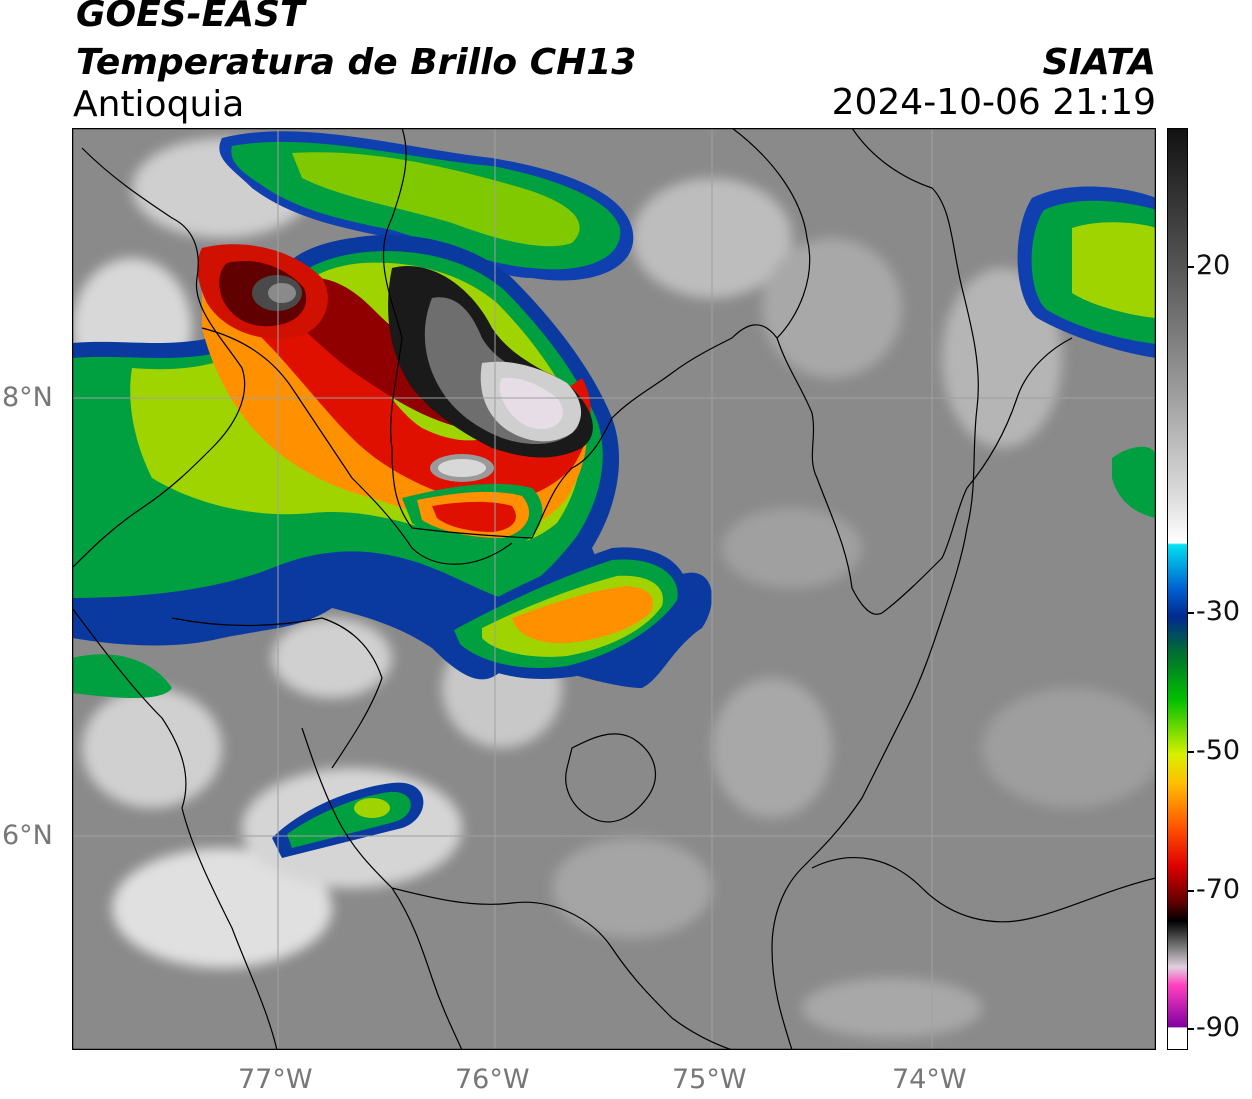 The image size is (1252, 1099). Describe the element at coordinates (492, 1079) in the screenshot. I see `lon-label-76w: 76°W` at that location.